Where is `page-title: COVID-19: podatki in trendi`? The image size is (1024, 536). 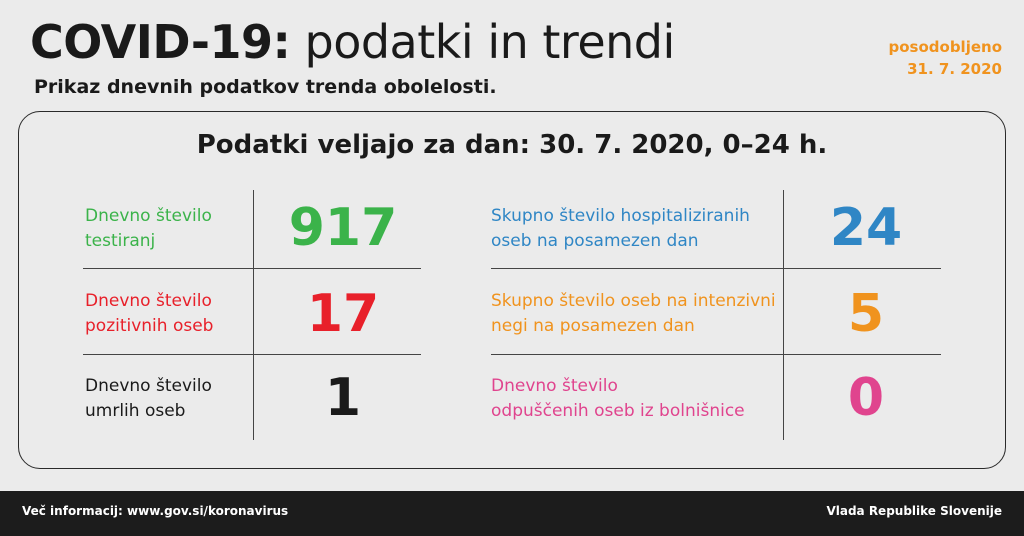 page-title: COVID-19: podatki in trendi is located at coordinates (352, 42).